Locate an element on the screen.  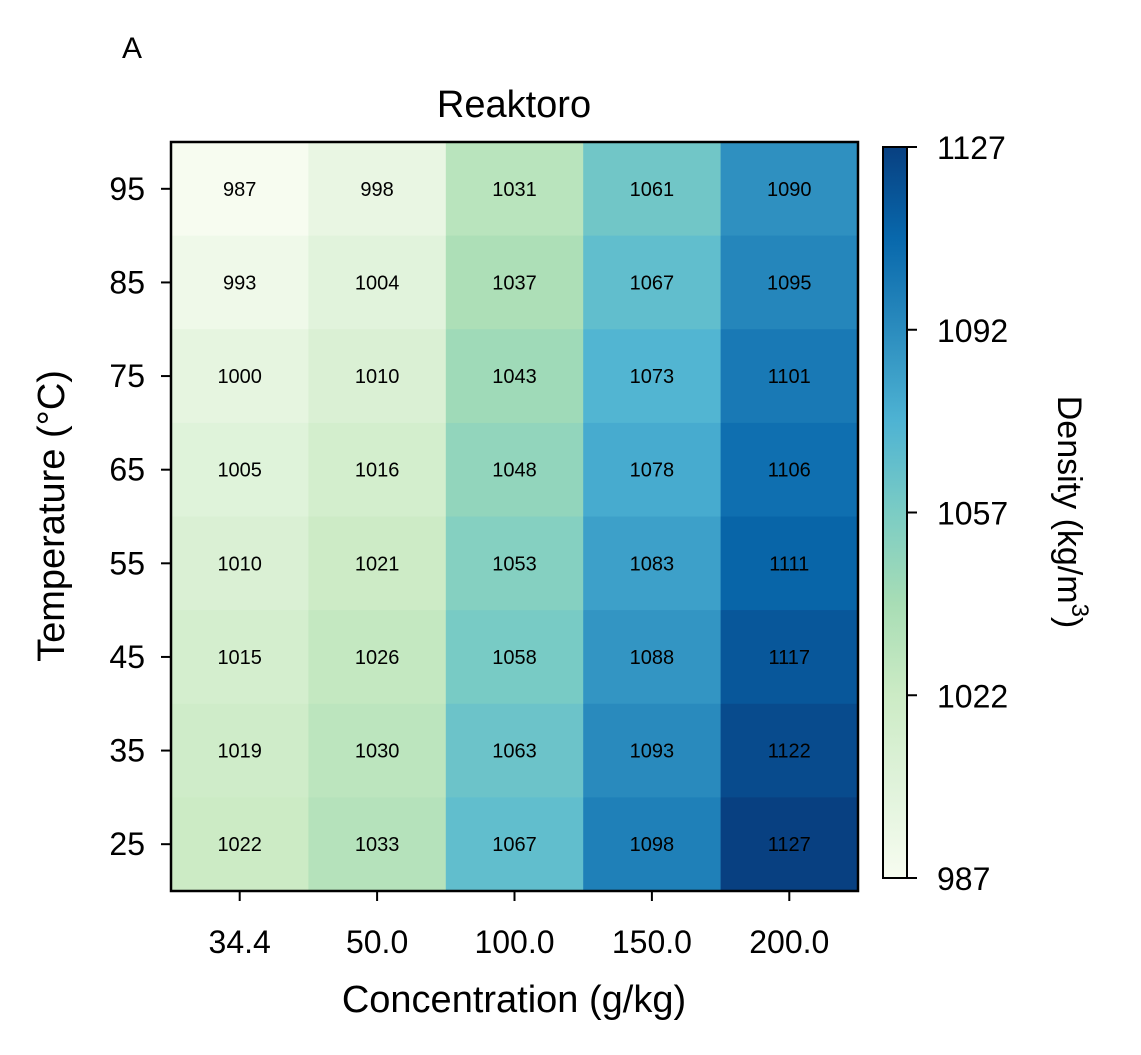
x-axis-ticks: 34.4 50.0 100.0 150.0 200.0 is located at coordinates (519, 925).